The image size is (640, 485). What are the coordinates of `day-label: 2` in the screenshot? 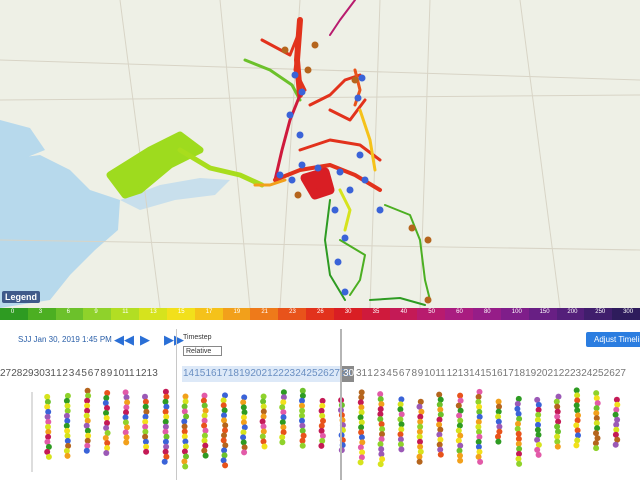 It's located at (376, 373).